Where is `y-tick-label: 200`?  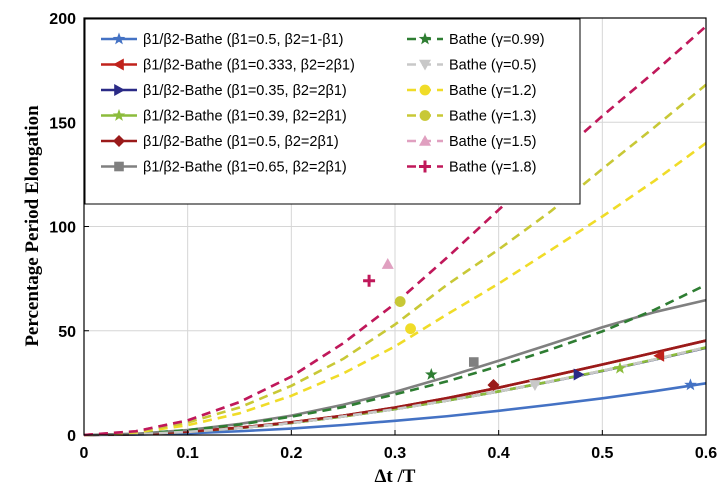 y-tick-label: 200 is located at coordinates (62, 19).